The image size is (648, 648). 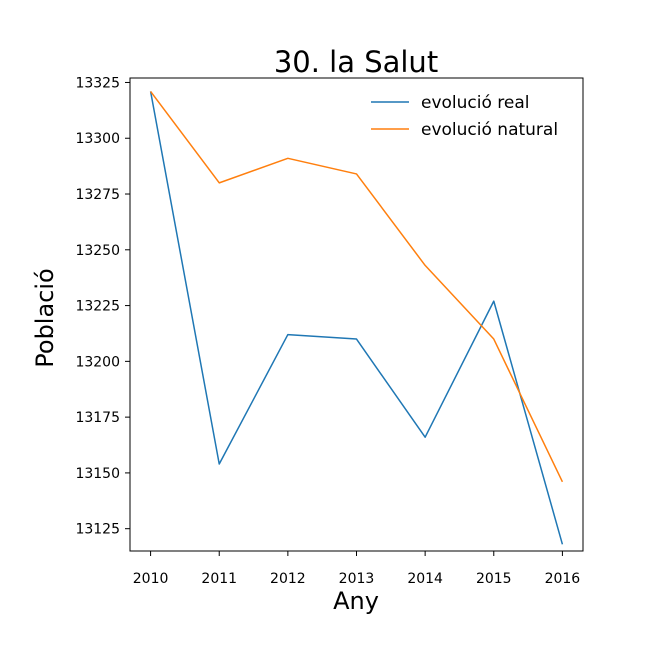 I want to click on y-tick-label: 13200, so click(x=97, y=362).